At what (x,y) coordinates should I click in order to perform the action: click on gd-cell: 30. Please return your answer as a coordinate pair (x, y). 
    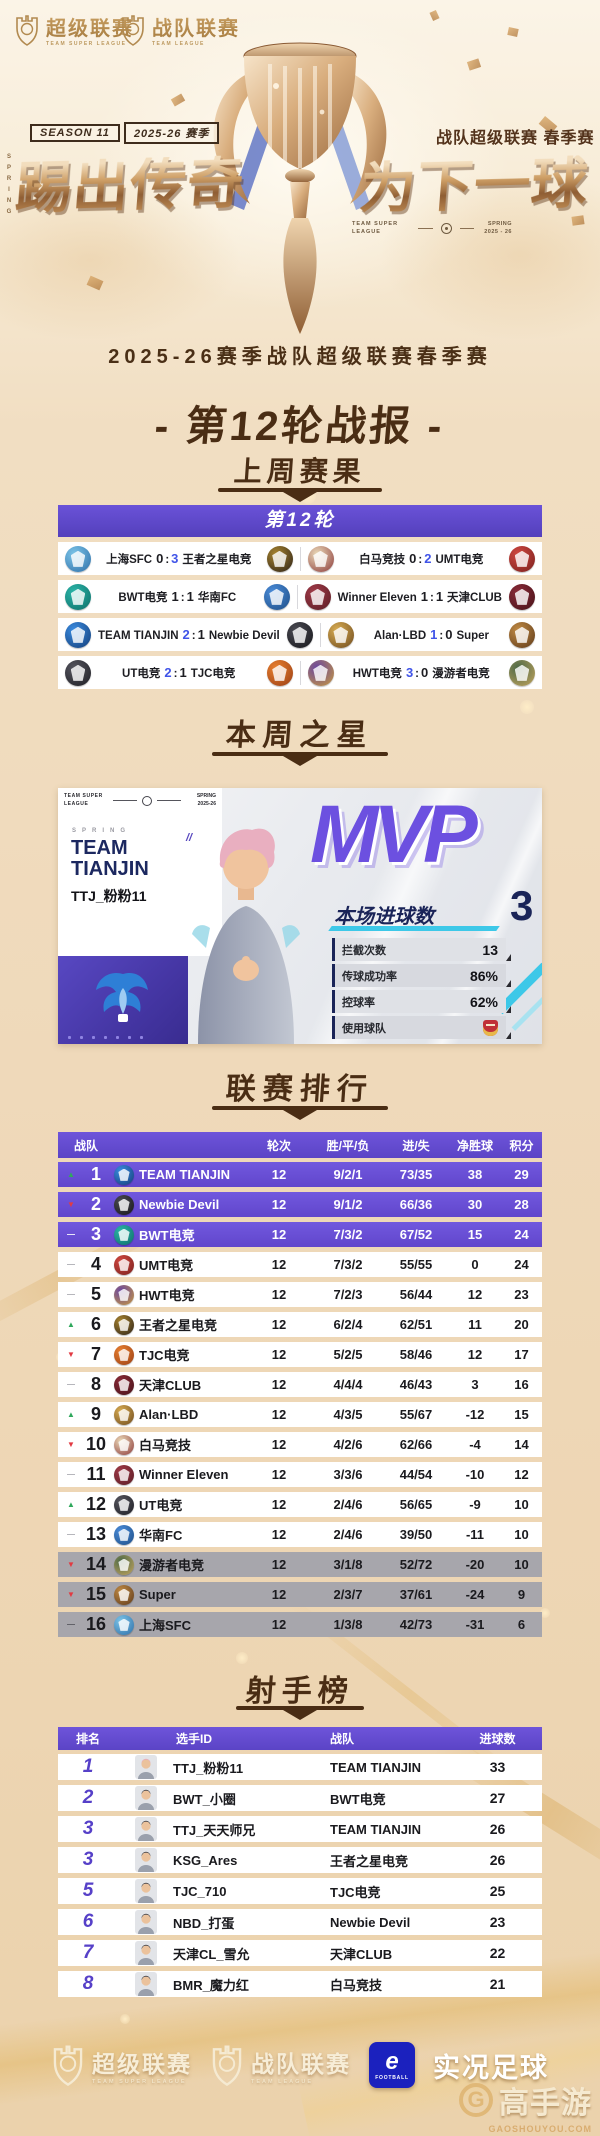
    Looking at the image, I should click on (475, 1204).